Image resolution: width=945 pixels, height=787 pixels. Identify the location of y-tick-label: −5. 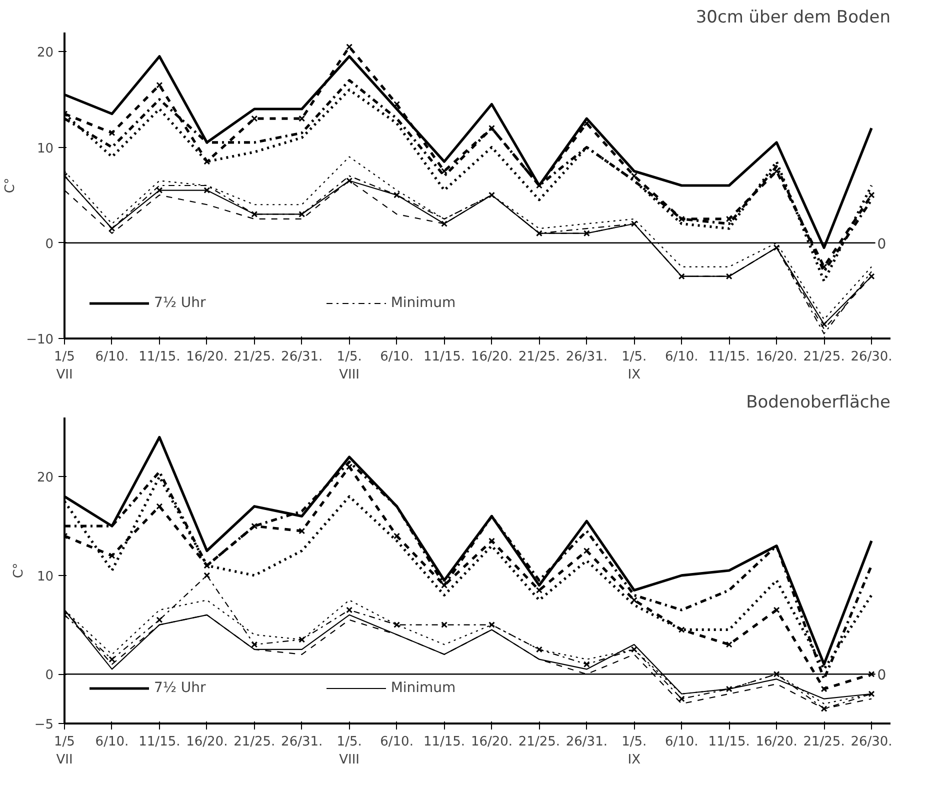
(44, 725).